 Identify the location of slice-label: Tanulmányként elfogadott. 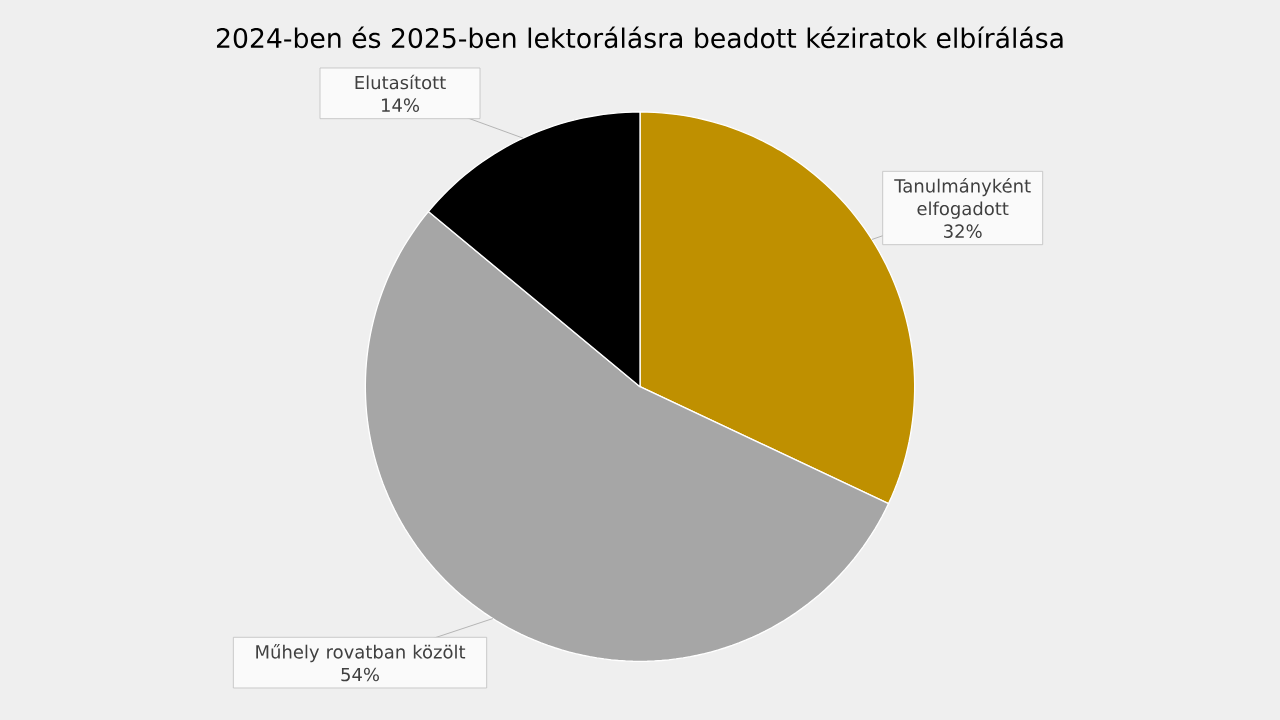
(962, 198).